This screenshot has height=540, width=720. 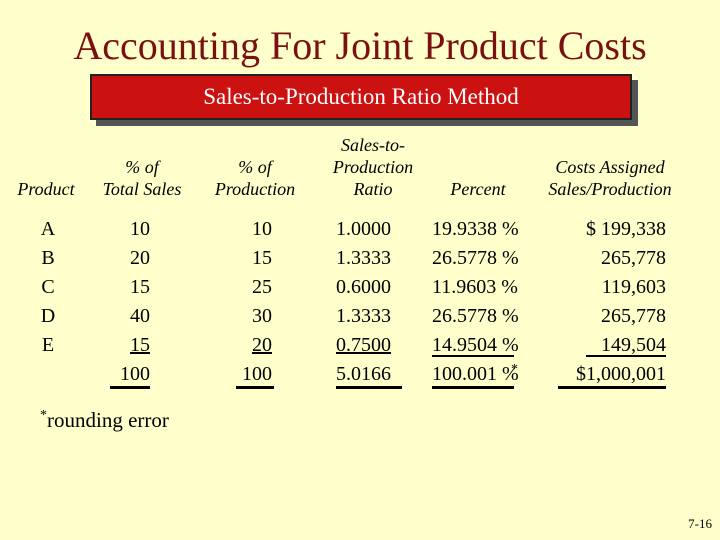 What do you see at coordinates (363, 345) in the screenshot?
I see `ratio-cell: 0.7500` at bounding box center [363, 345].